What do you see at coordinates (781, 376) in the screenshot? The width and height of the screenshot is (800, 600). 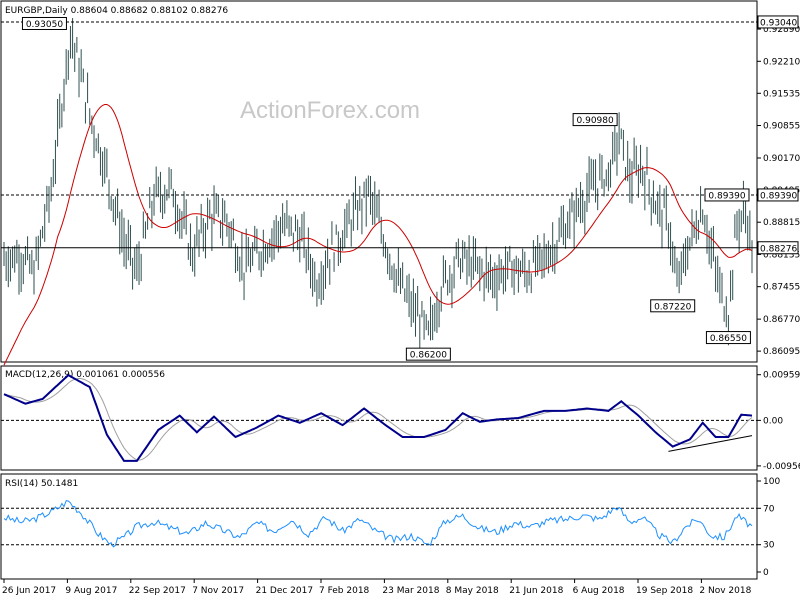 I see `macd-tick-label: 0.009593` at bounding box center [781, 376].